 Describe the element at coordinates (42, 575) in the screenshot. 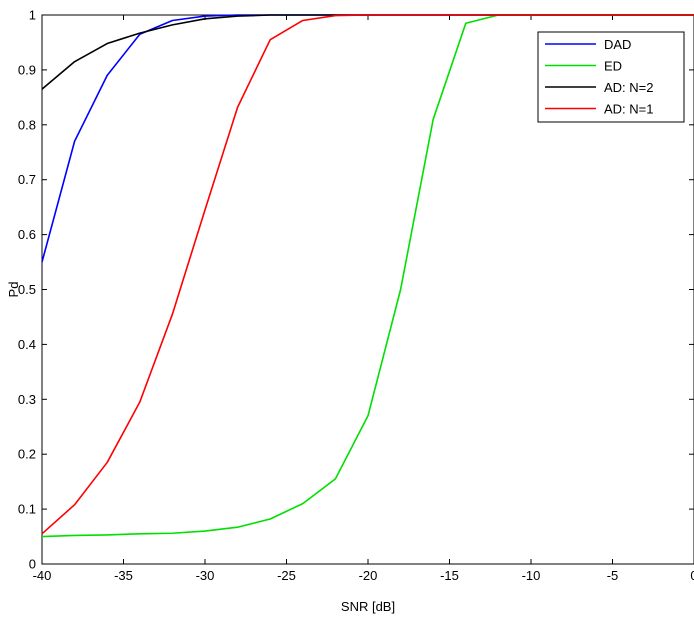

I see `x-tick-label: -40` at that location.